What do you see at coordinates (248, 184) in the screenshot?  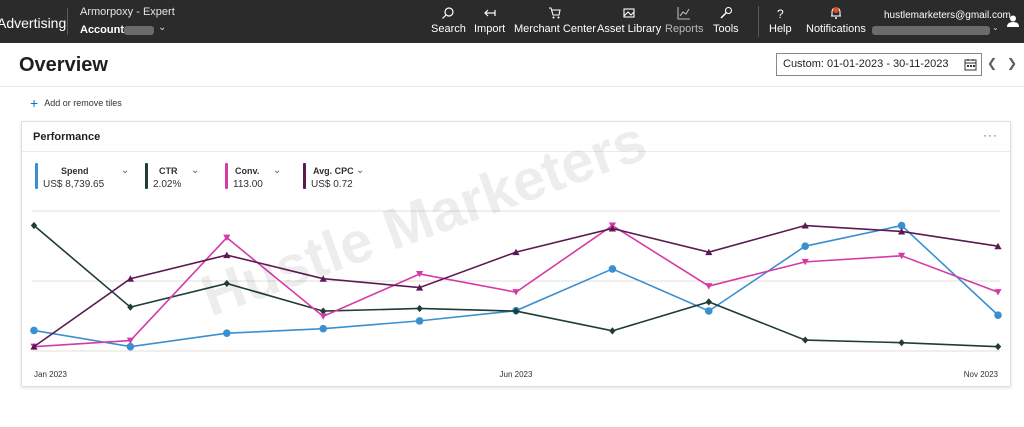 I see `metric-value: 113.00` at bounding box center [248, 184].